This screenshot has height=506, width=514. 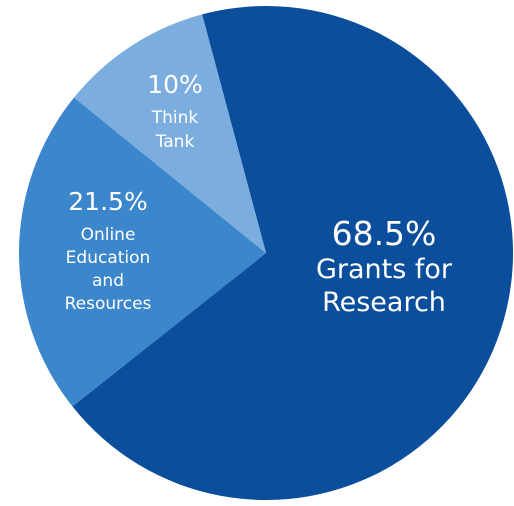 I want to click on slice-label-line: Online, so click(x=108, y=235).